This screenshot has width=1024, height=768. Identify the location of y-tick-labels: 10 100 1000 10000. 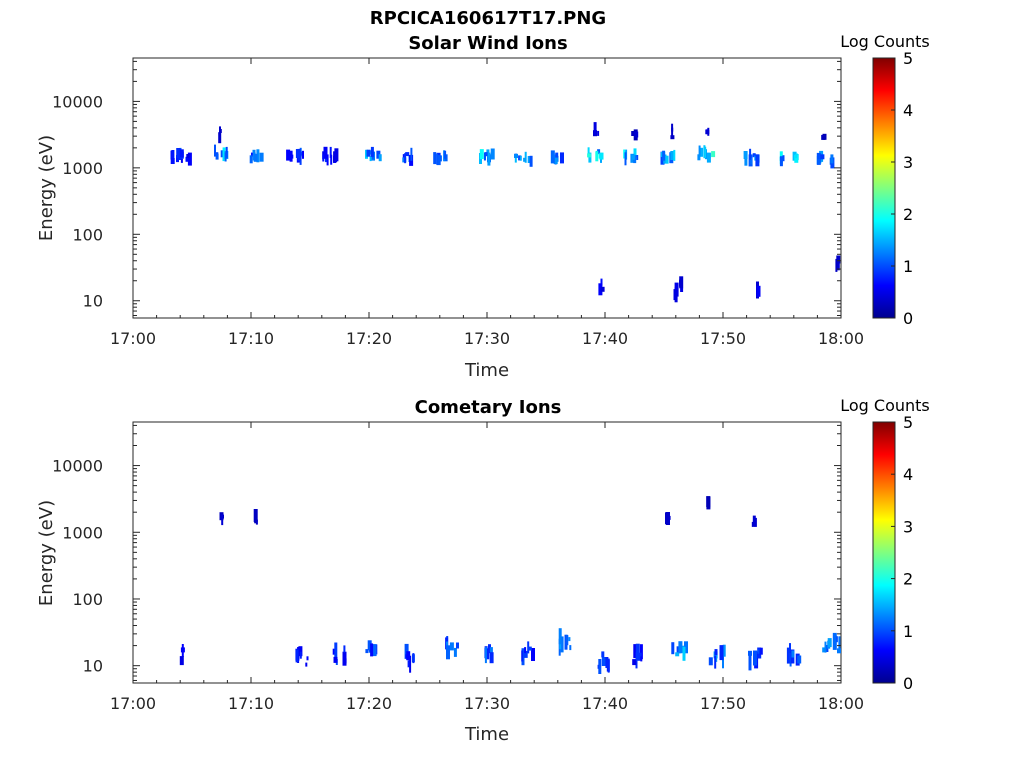
(77, 201).